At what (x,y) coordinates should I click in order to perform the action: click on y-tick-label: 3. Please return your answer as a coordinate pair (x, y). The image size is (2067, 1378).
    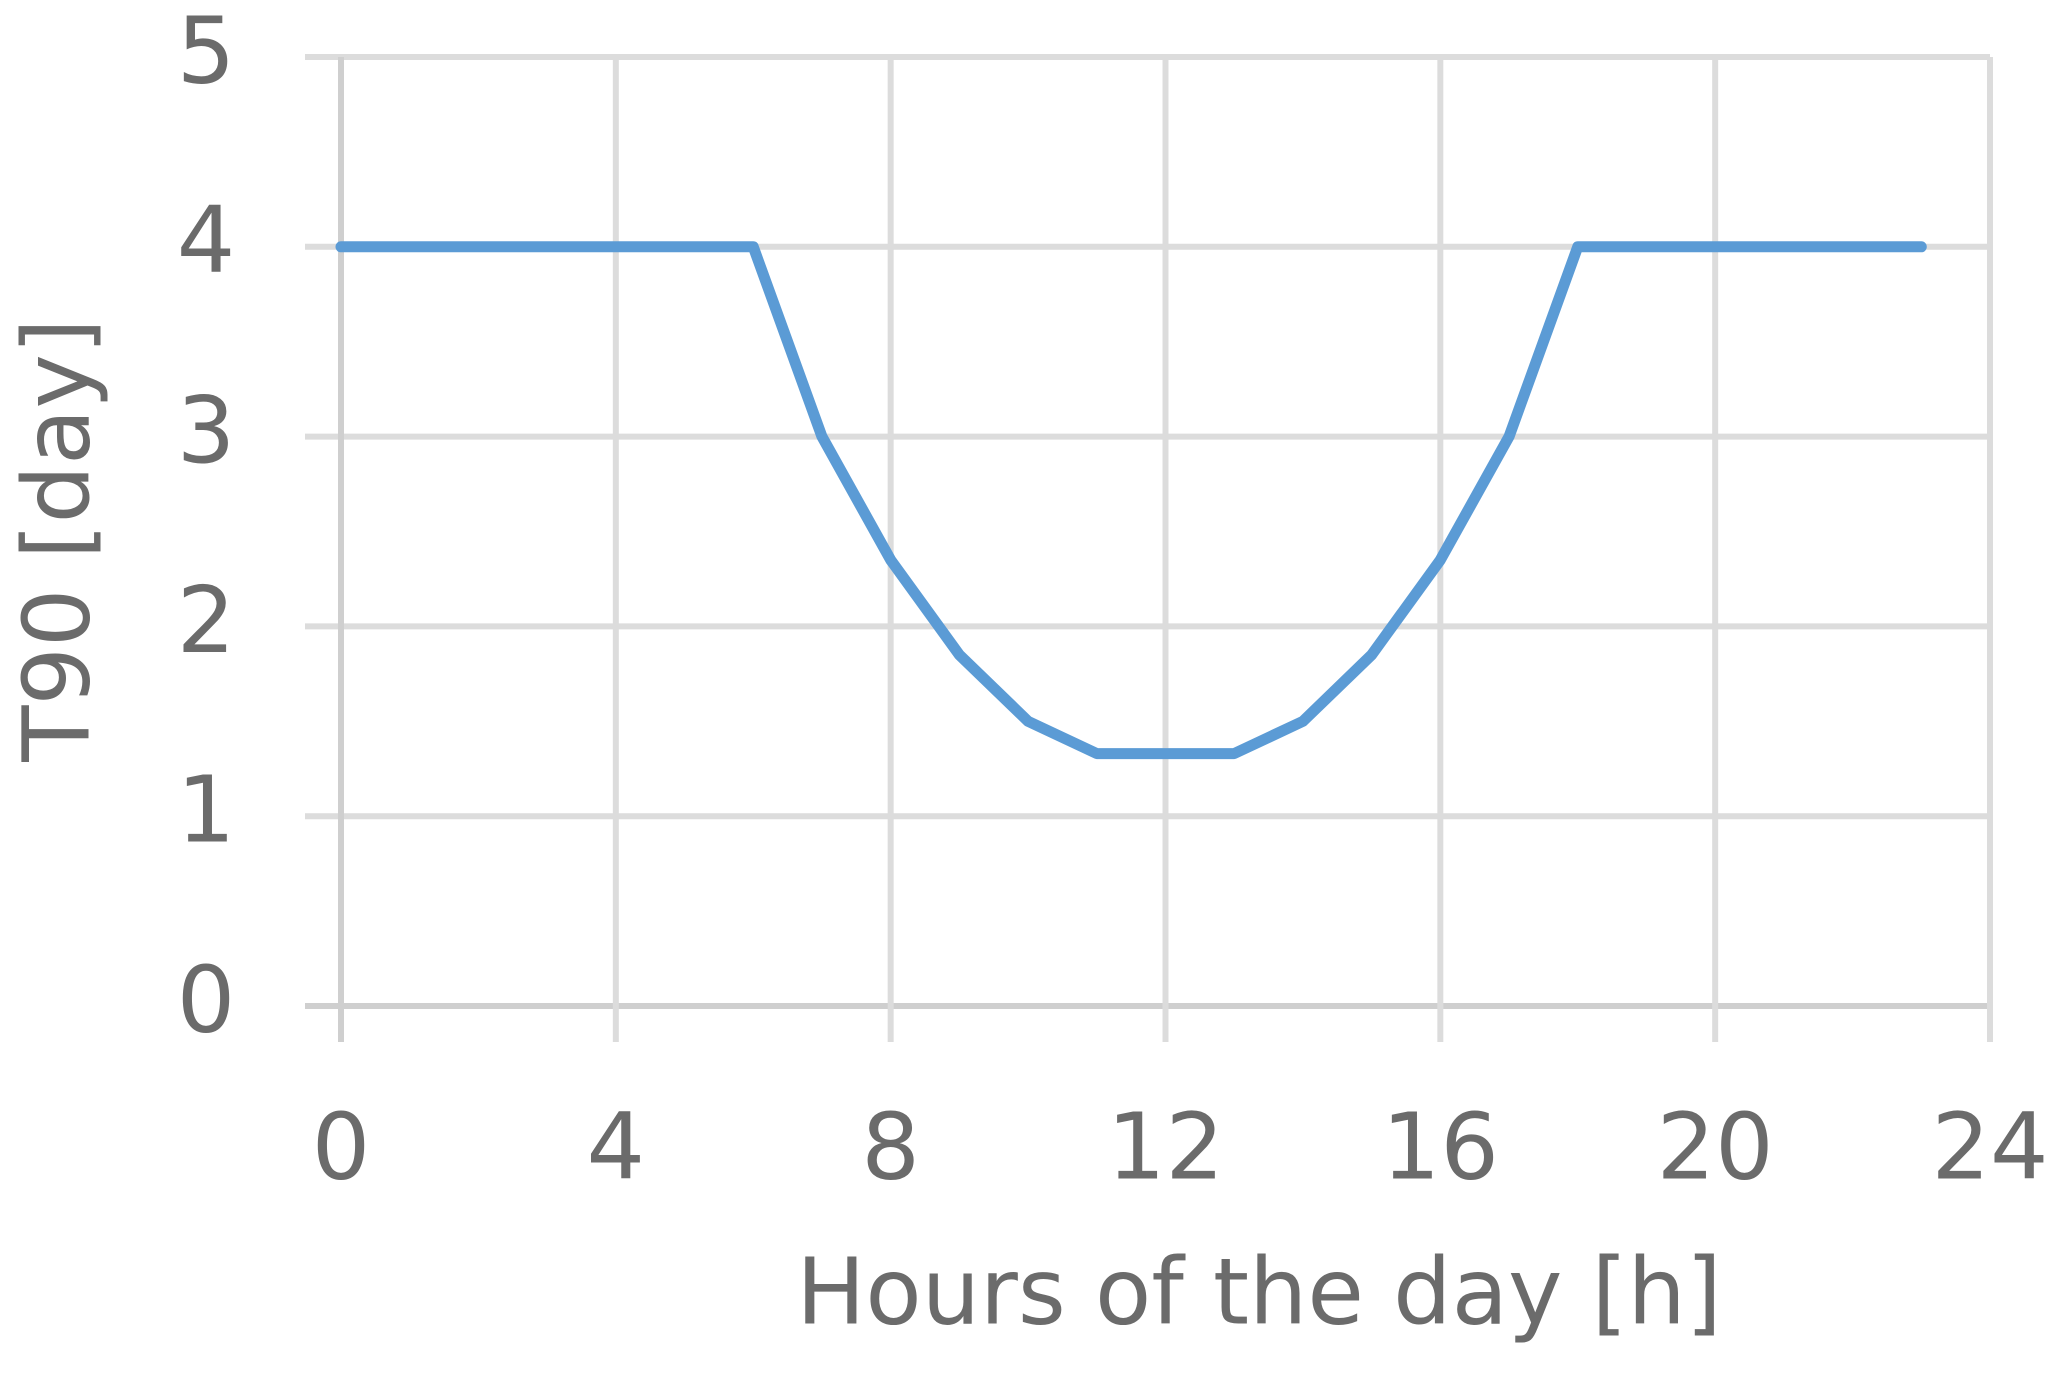
    Looking at the image, I should click on (206, 430).